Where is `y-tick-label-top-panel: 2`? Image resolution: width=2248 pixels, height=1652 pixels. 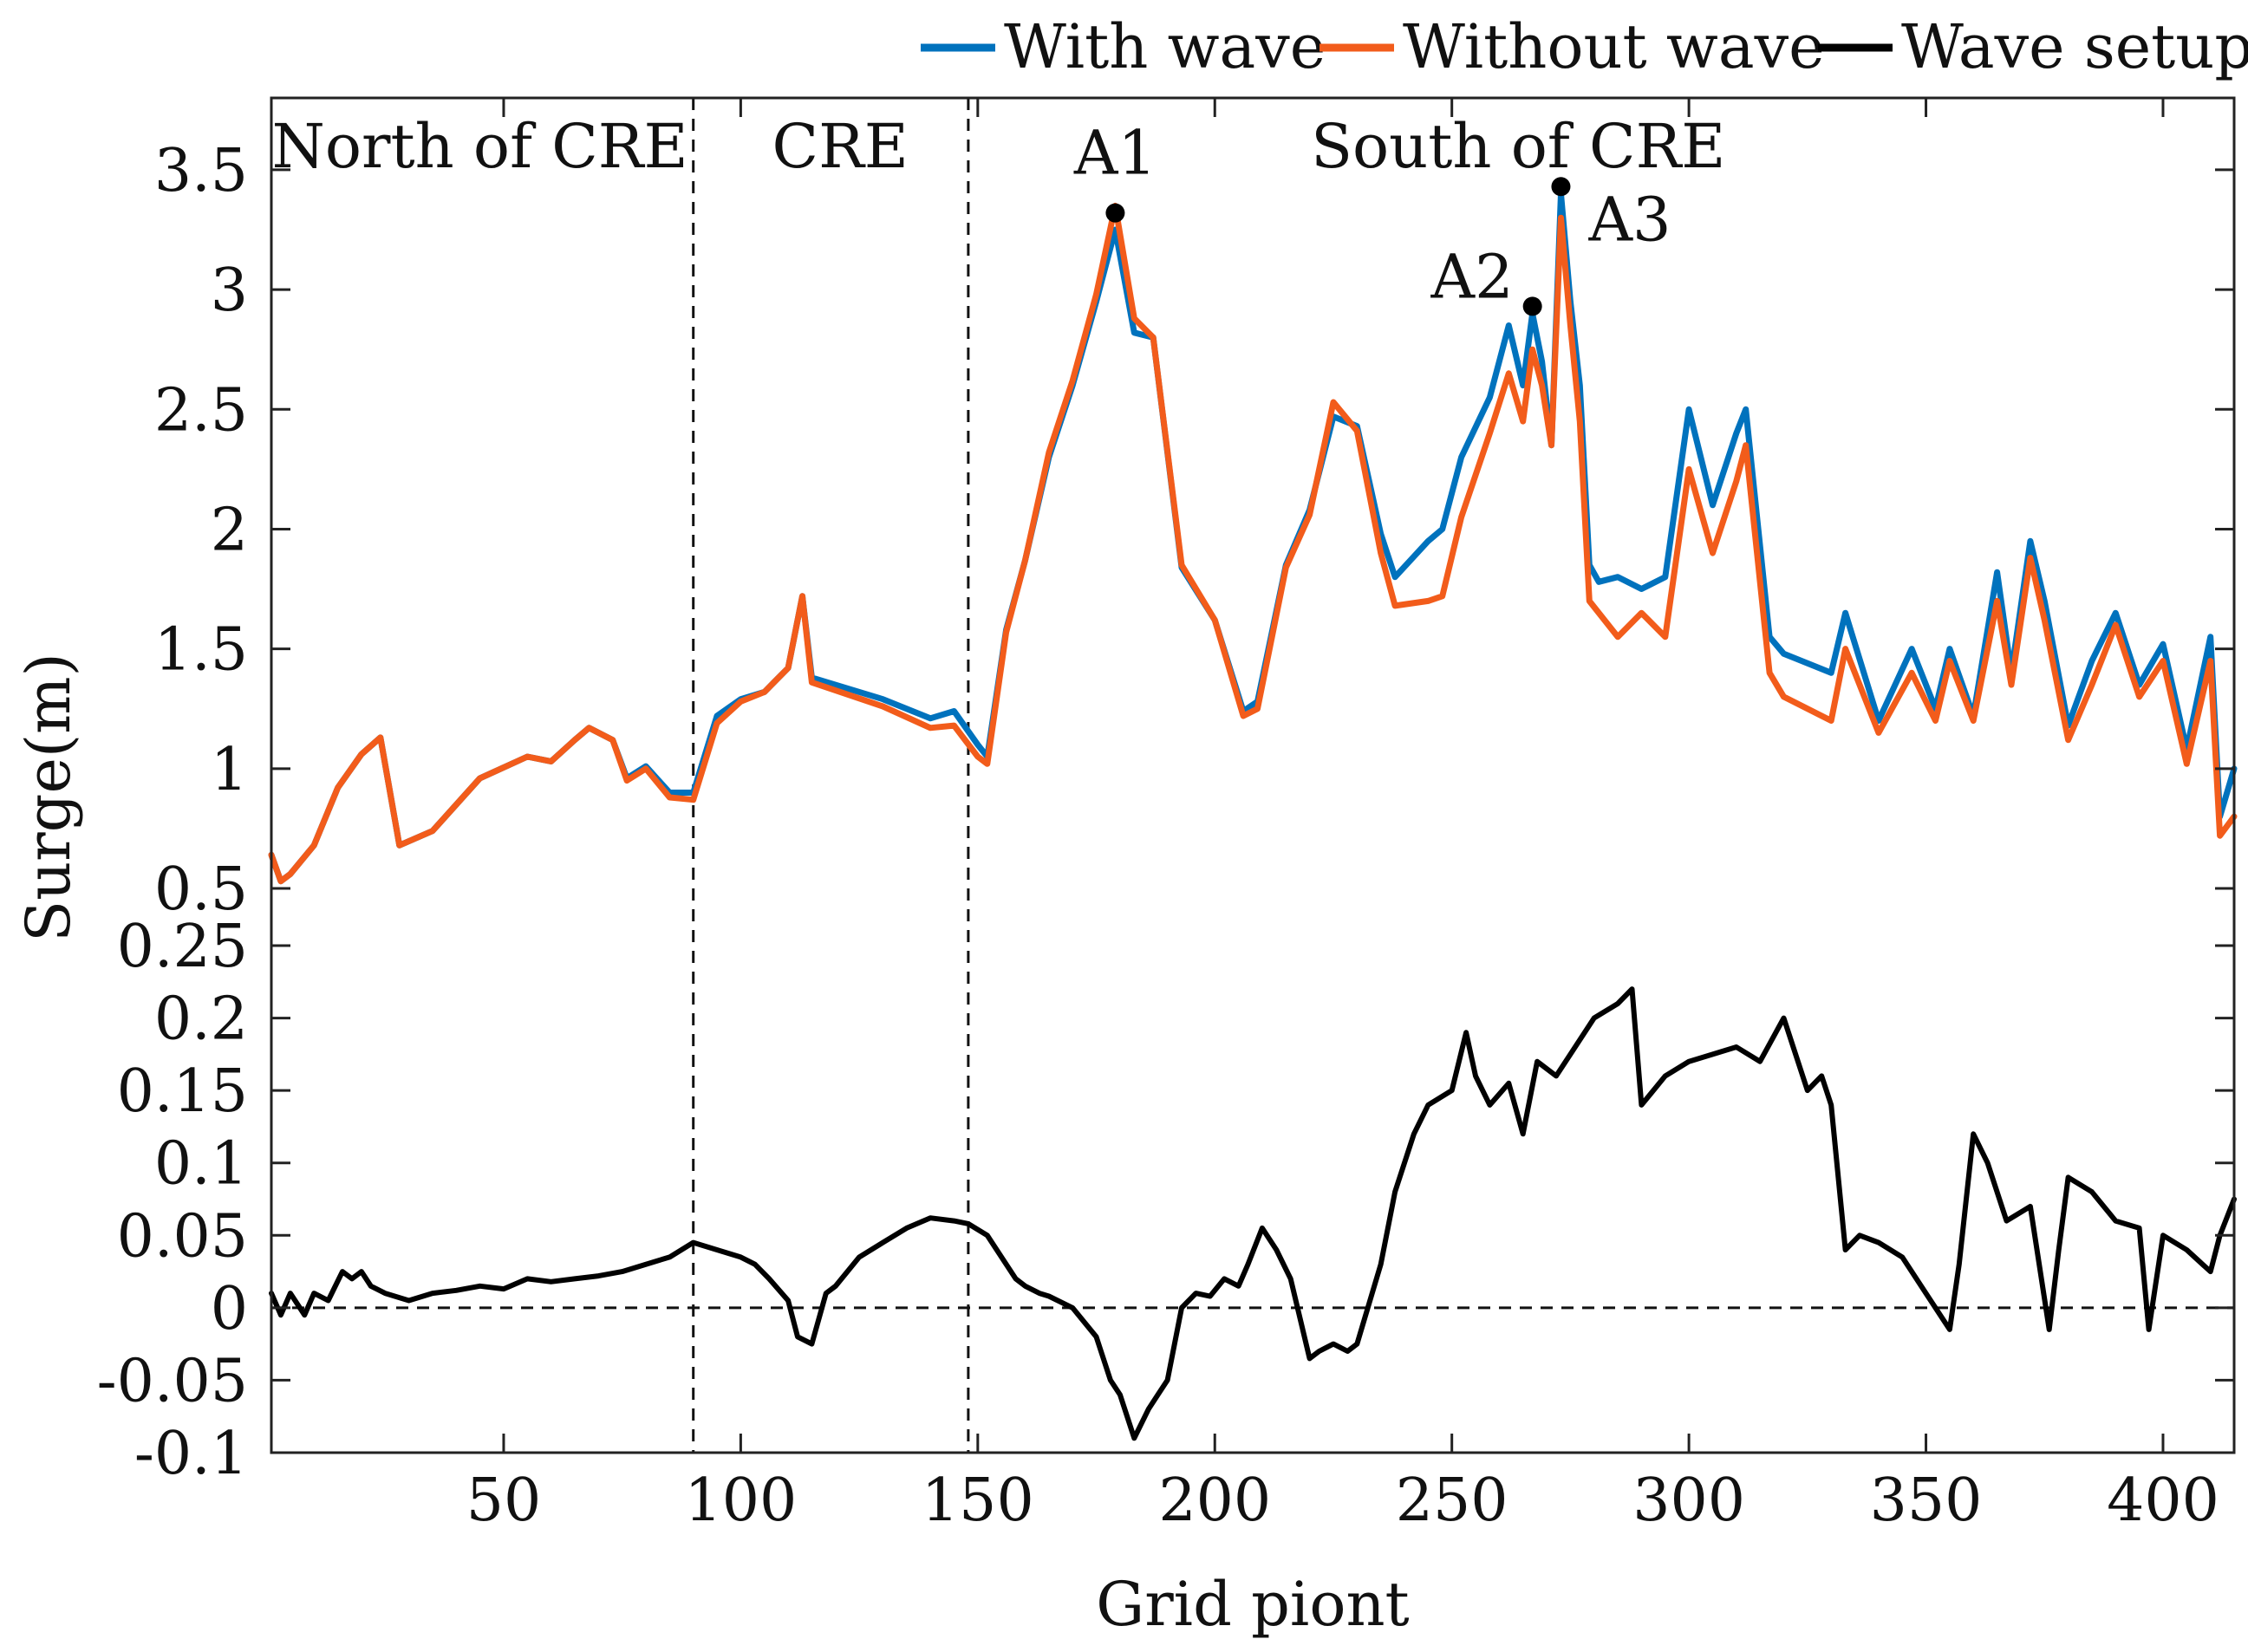
y-tick-label-top-panel: 2 is located at coordinates (229, 530).